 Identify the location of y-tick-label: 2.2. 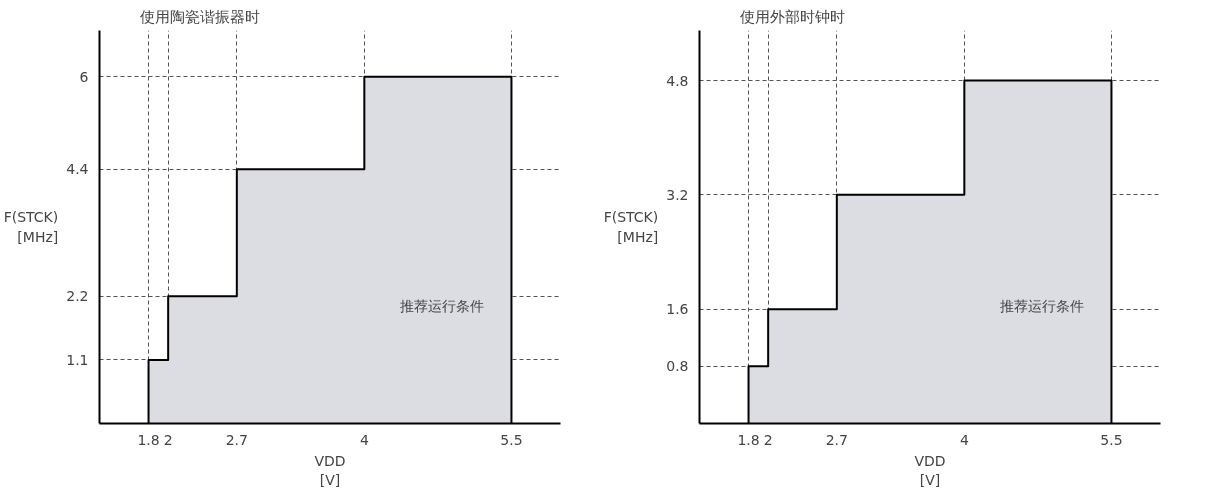
(77, 296).